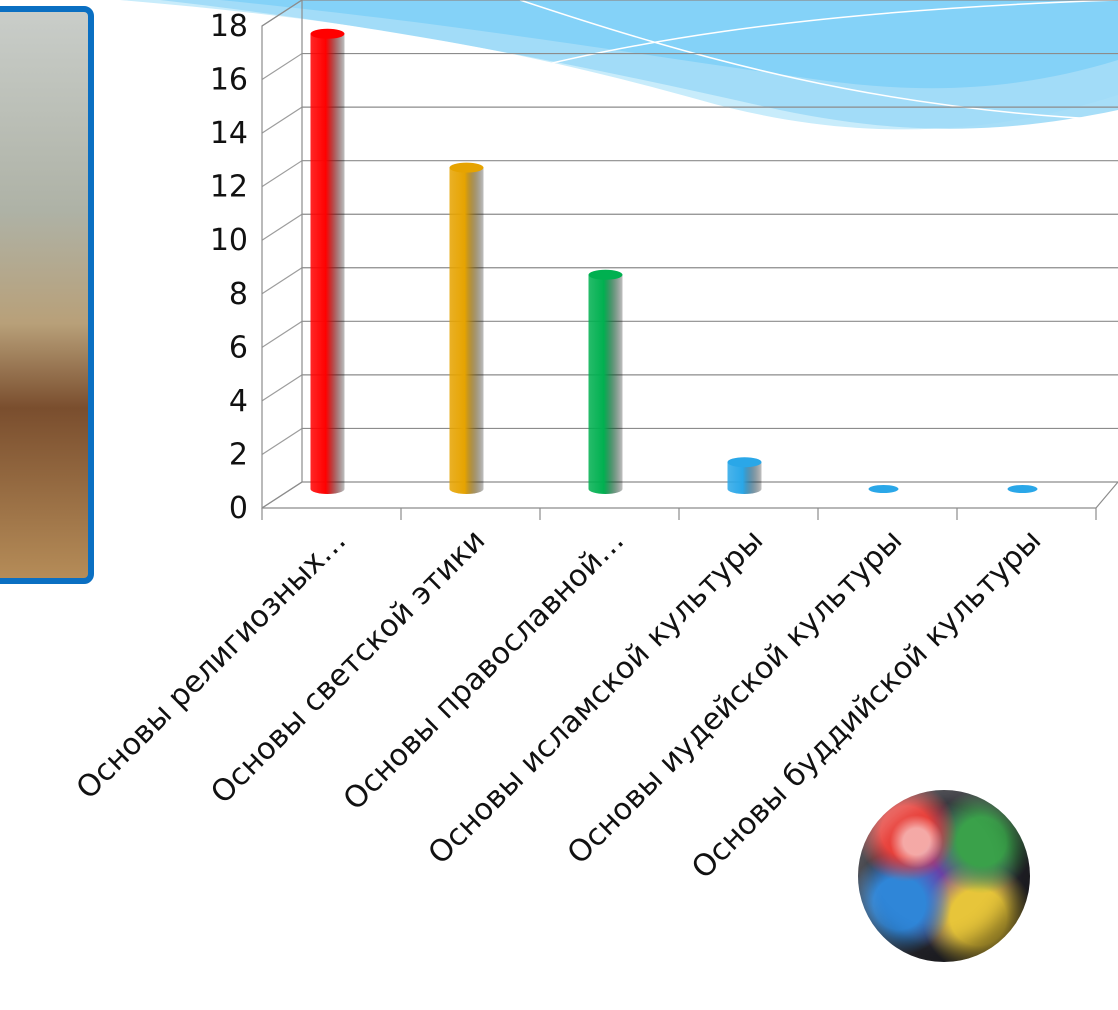  I want to click on x-category-label: Основы светской этики, so click(348, 667).